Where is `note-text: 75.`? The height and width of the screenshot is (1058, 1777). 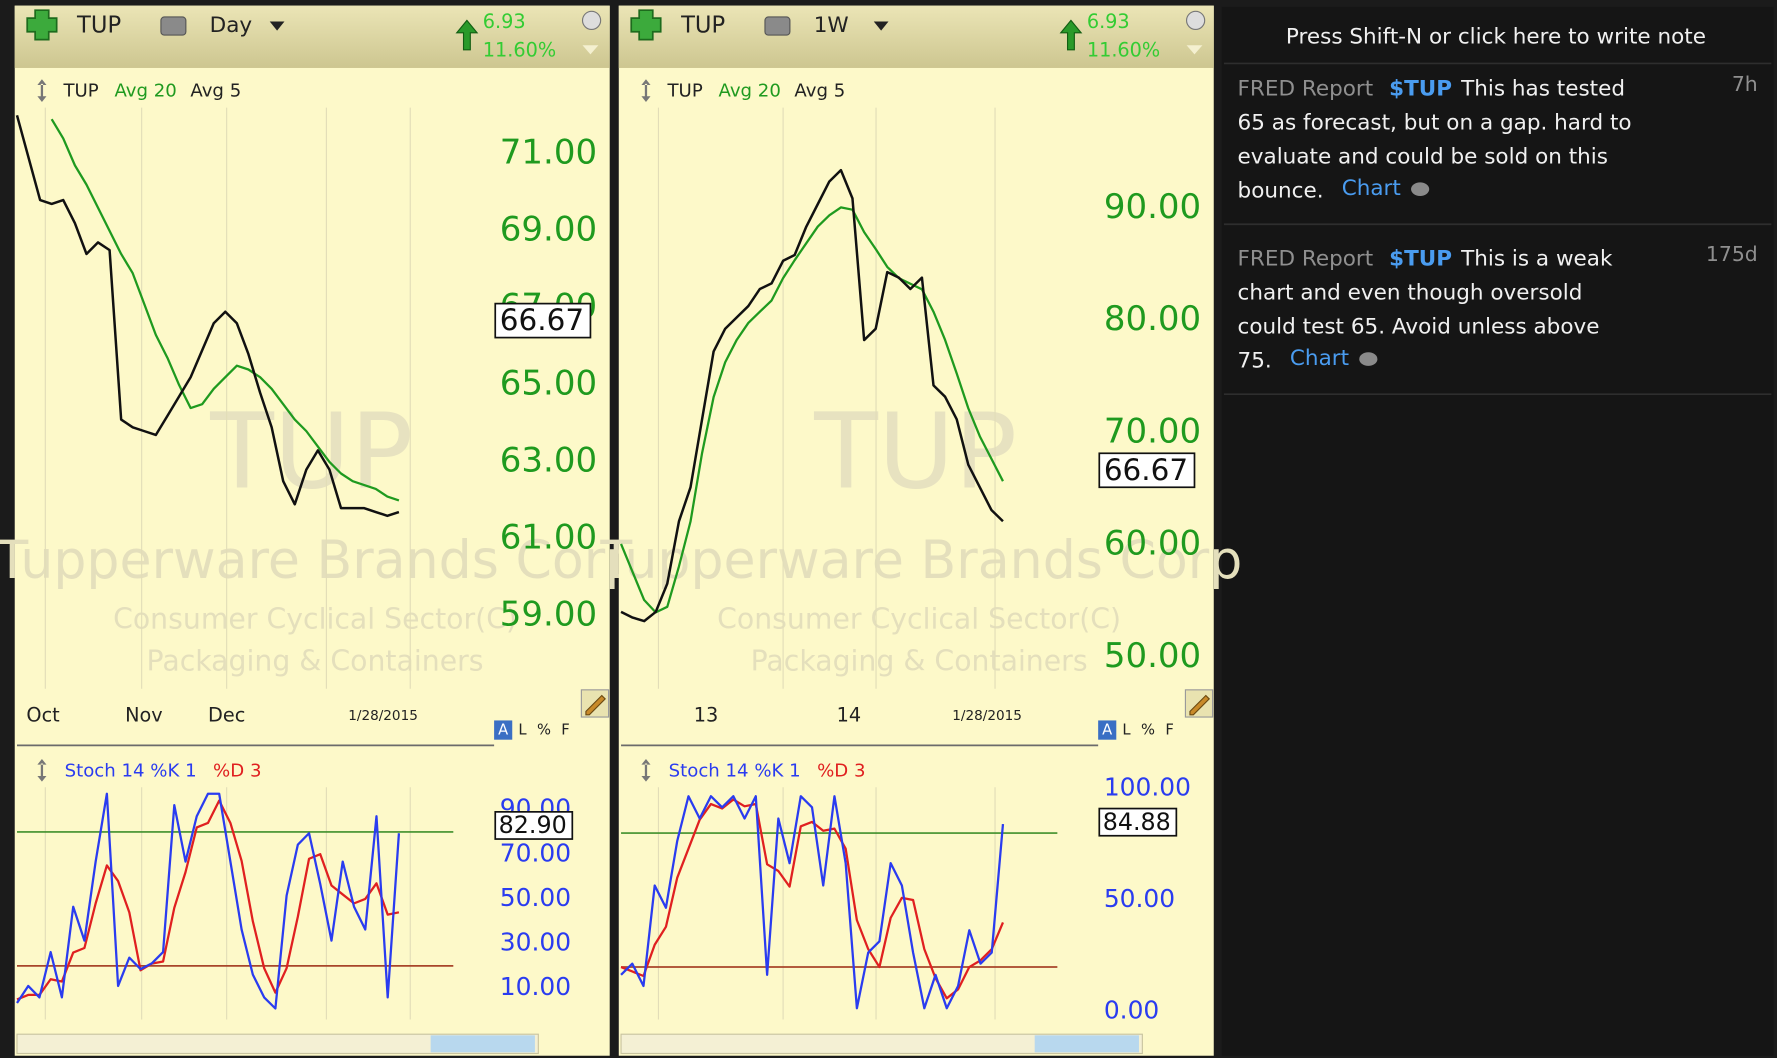
note-text: 75. is located at coordinates (1255, 360).